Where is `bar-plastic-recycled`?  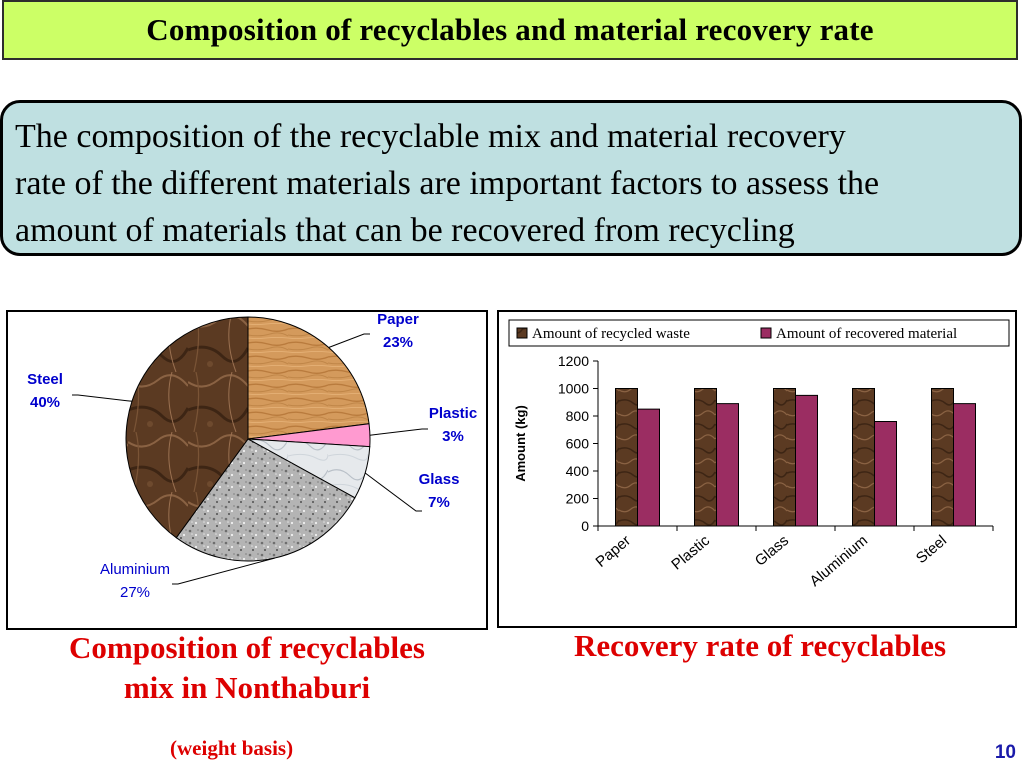
bar-plastic-recycled is located at coordinates (705, 457).